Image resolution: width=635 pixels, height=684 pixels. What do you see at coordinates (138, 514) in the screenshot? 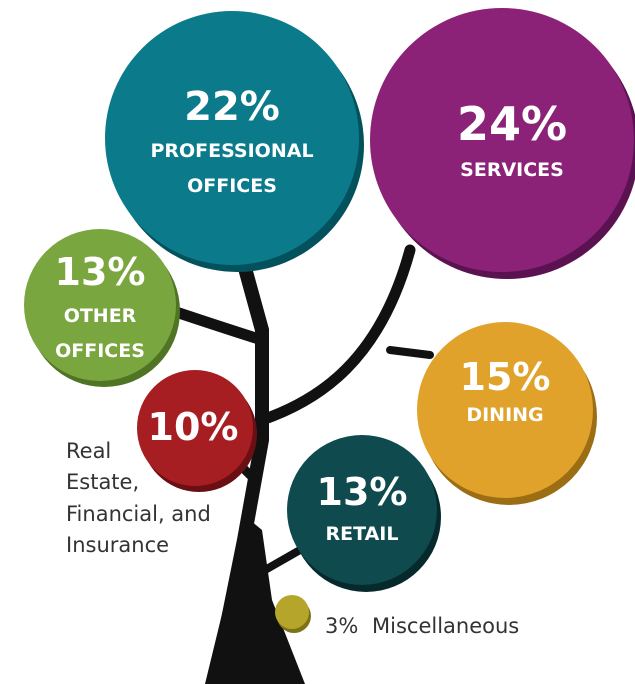
I see `label: Financial, and` at bounding box center [138, 514].